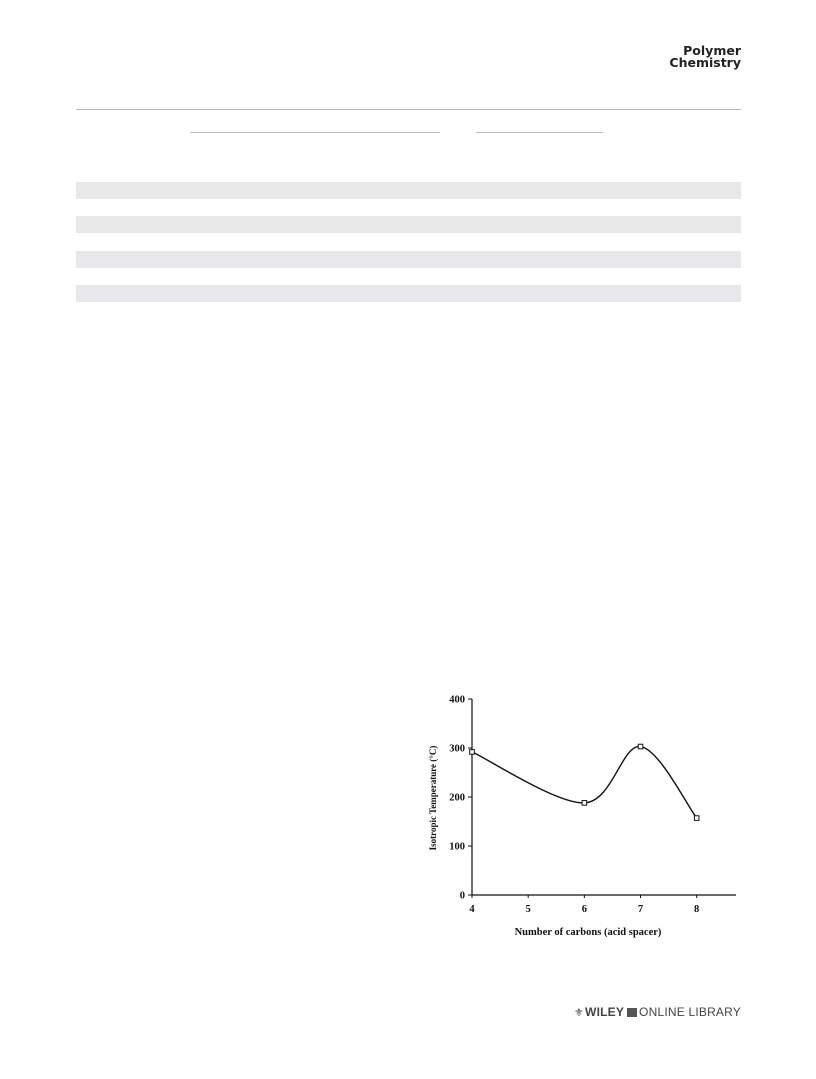  I want to click on y-tick-label: 400, so click(457, 700).